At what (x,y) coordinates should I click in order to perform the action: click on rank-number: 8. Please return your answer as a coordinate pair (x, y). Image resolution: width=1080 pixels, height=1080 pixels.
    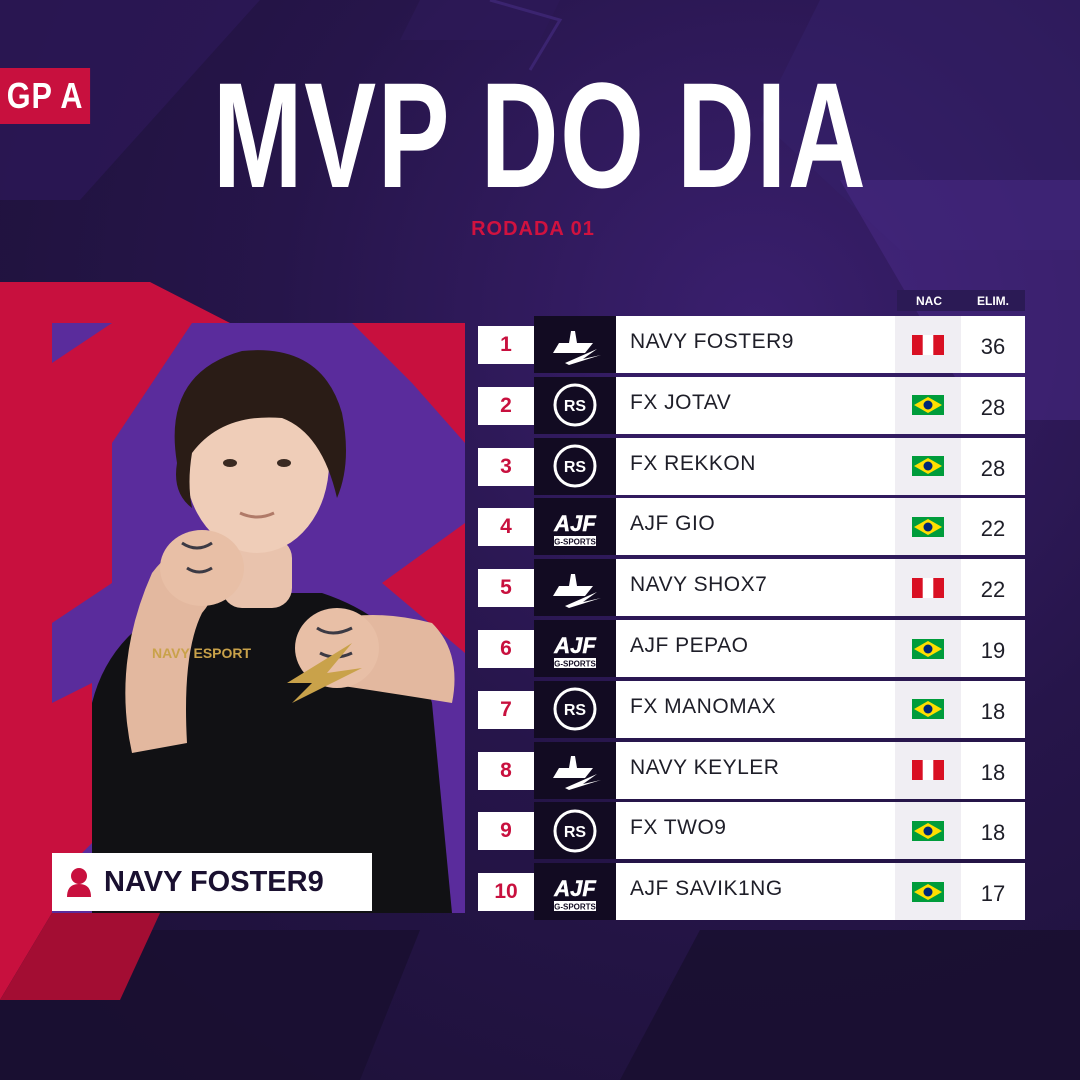
    Looking at the image, I should click on (506, 770).